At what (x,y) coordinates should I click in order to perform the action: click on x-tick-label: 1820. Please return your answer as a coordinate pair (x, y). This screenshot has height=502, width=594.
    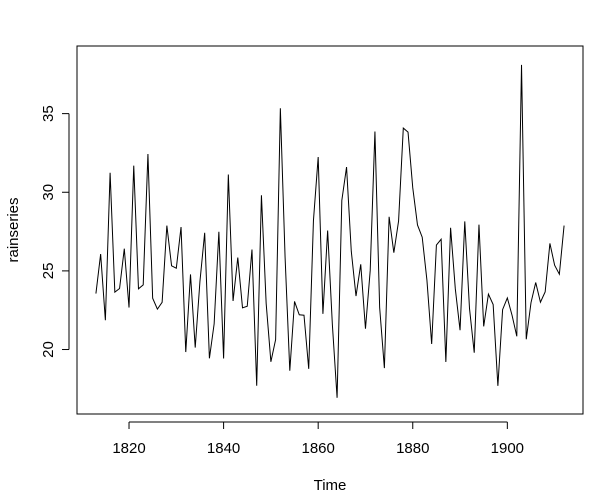
    Looking at the image, I should click on (128, 448).